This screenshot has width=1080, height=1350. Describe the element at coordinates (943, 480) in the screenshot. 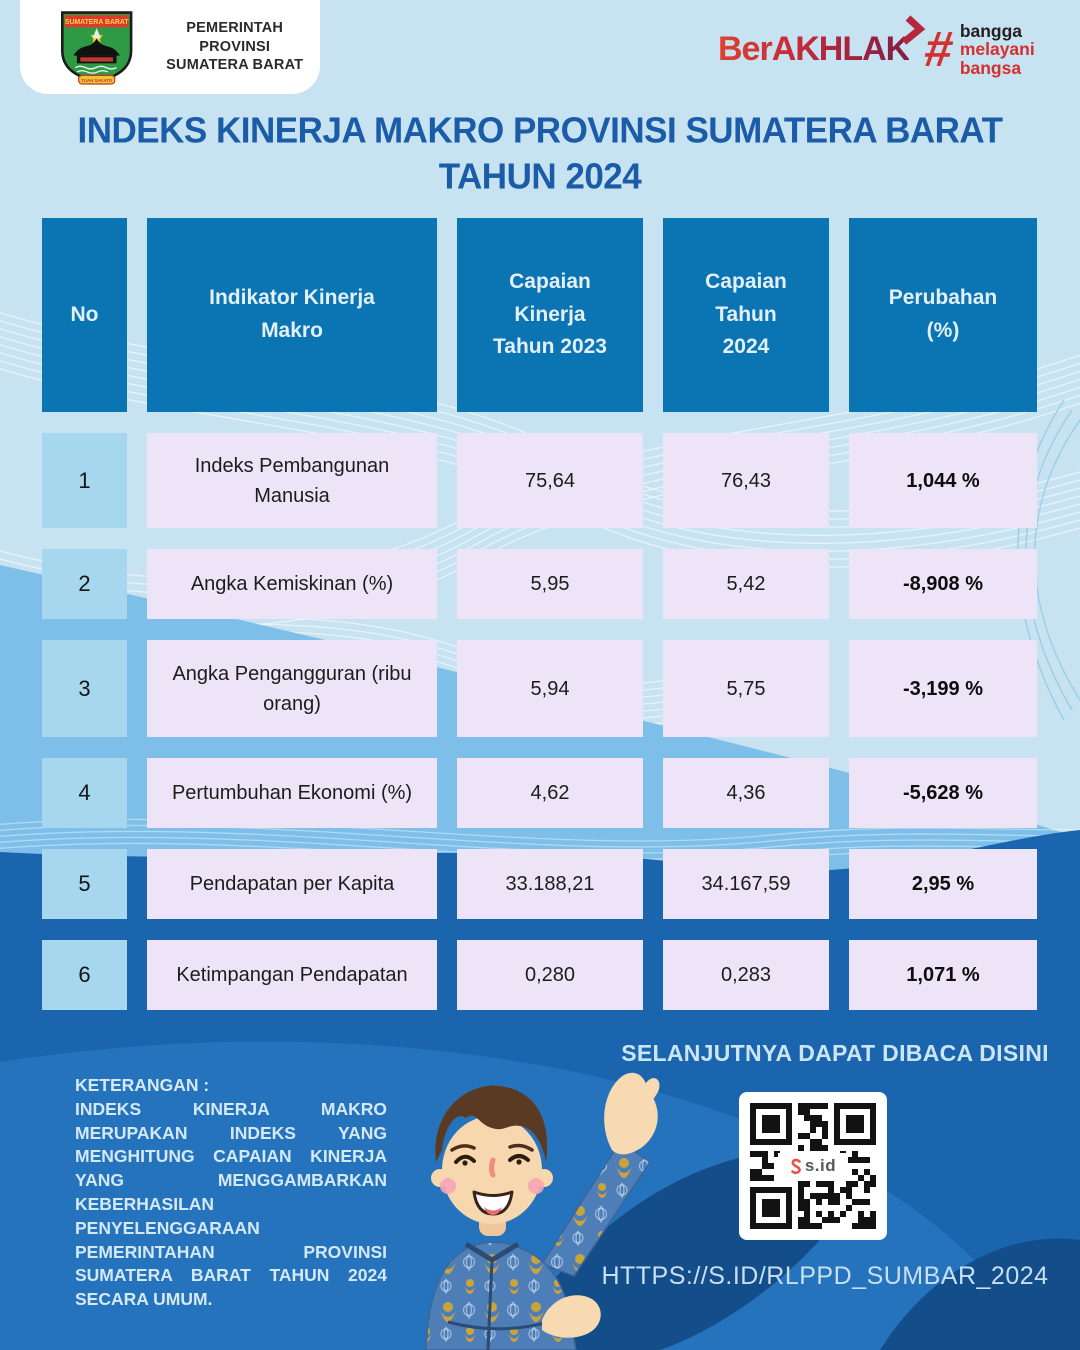

I see `row-change: 1,044 %` at that location.